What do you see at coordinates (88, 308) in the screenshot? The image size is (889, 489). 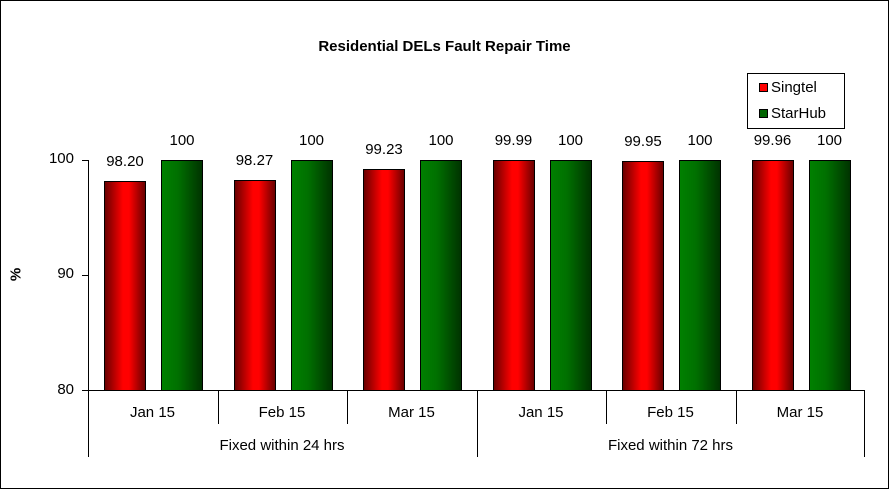 I see `y-axis` at bounding box center [88, 308].